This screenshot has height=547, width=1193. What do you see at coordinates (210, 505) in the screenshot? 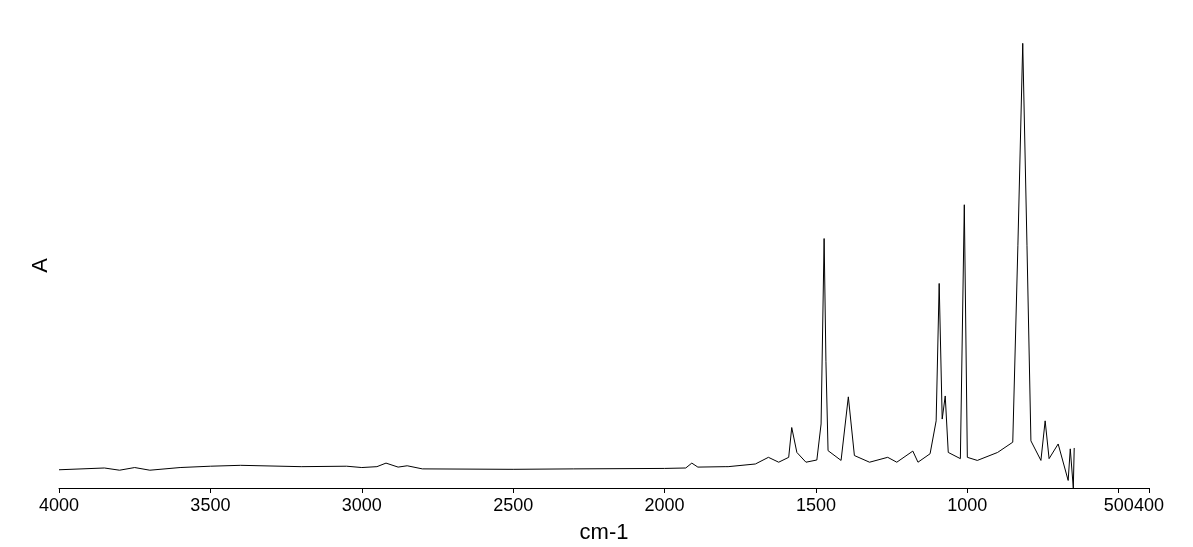
I see `x-tick-label: 3500` at bounding box center [210, 505].